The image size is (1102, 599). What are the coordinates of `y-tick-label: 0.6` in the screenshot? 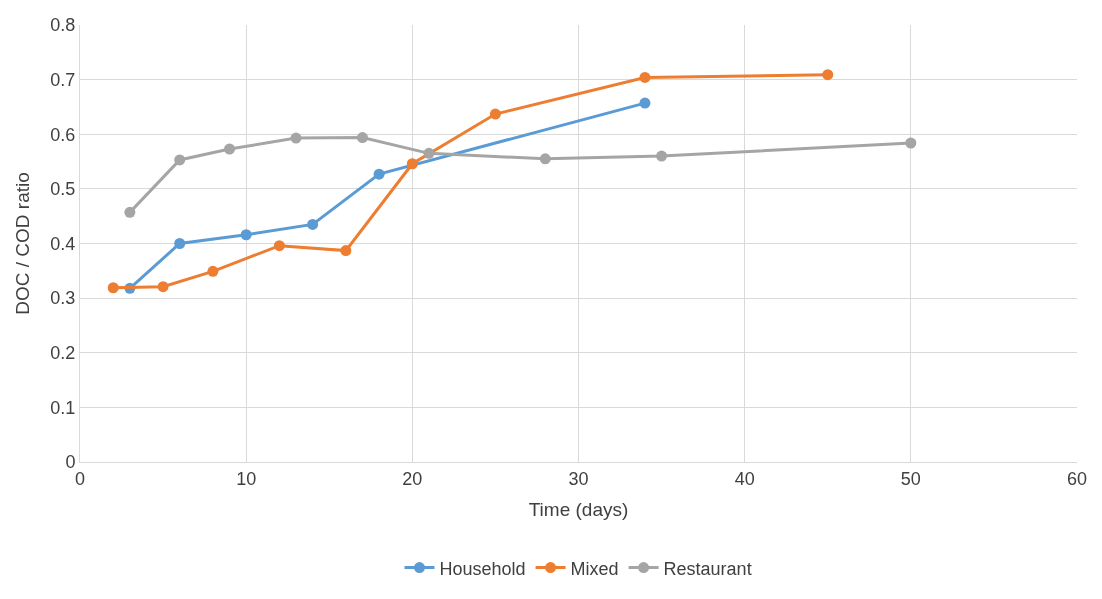 It's located at (63, 134).